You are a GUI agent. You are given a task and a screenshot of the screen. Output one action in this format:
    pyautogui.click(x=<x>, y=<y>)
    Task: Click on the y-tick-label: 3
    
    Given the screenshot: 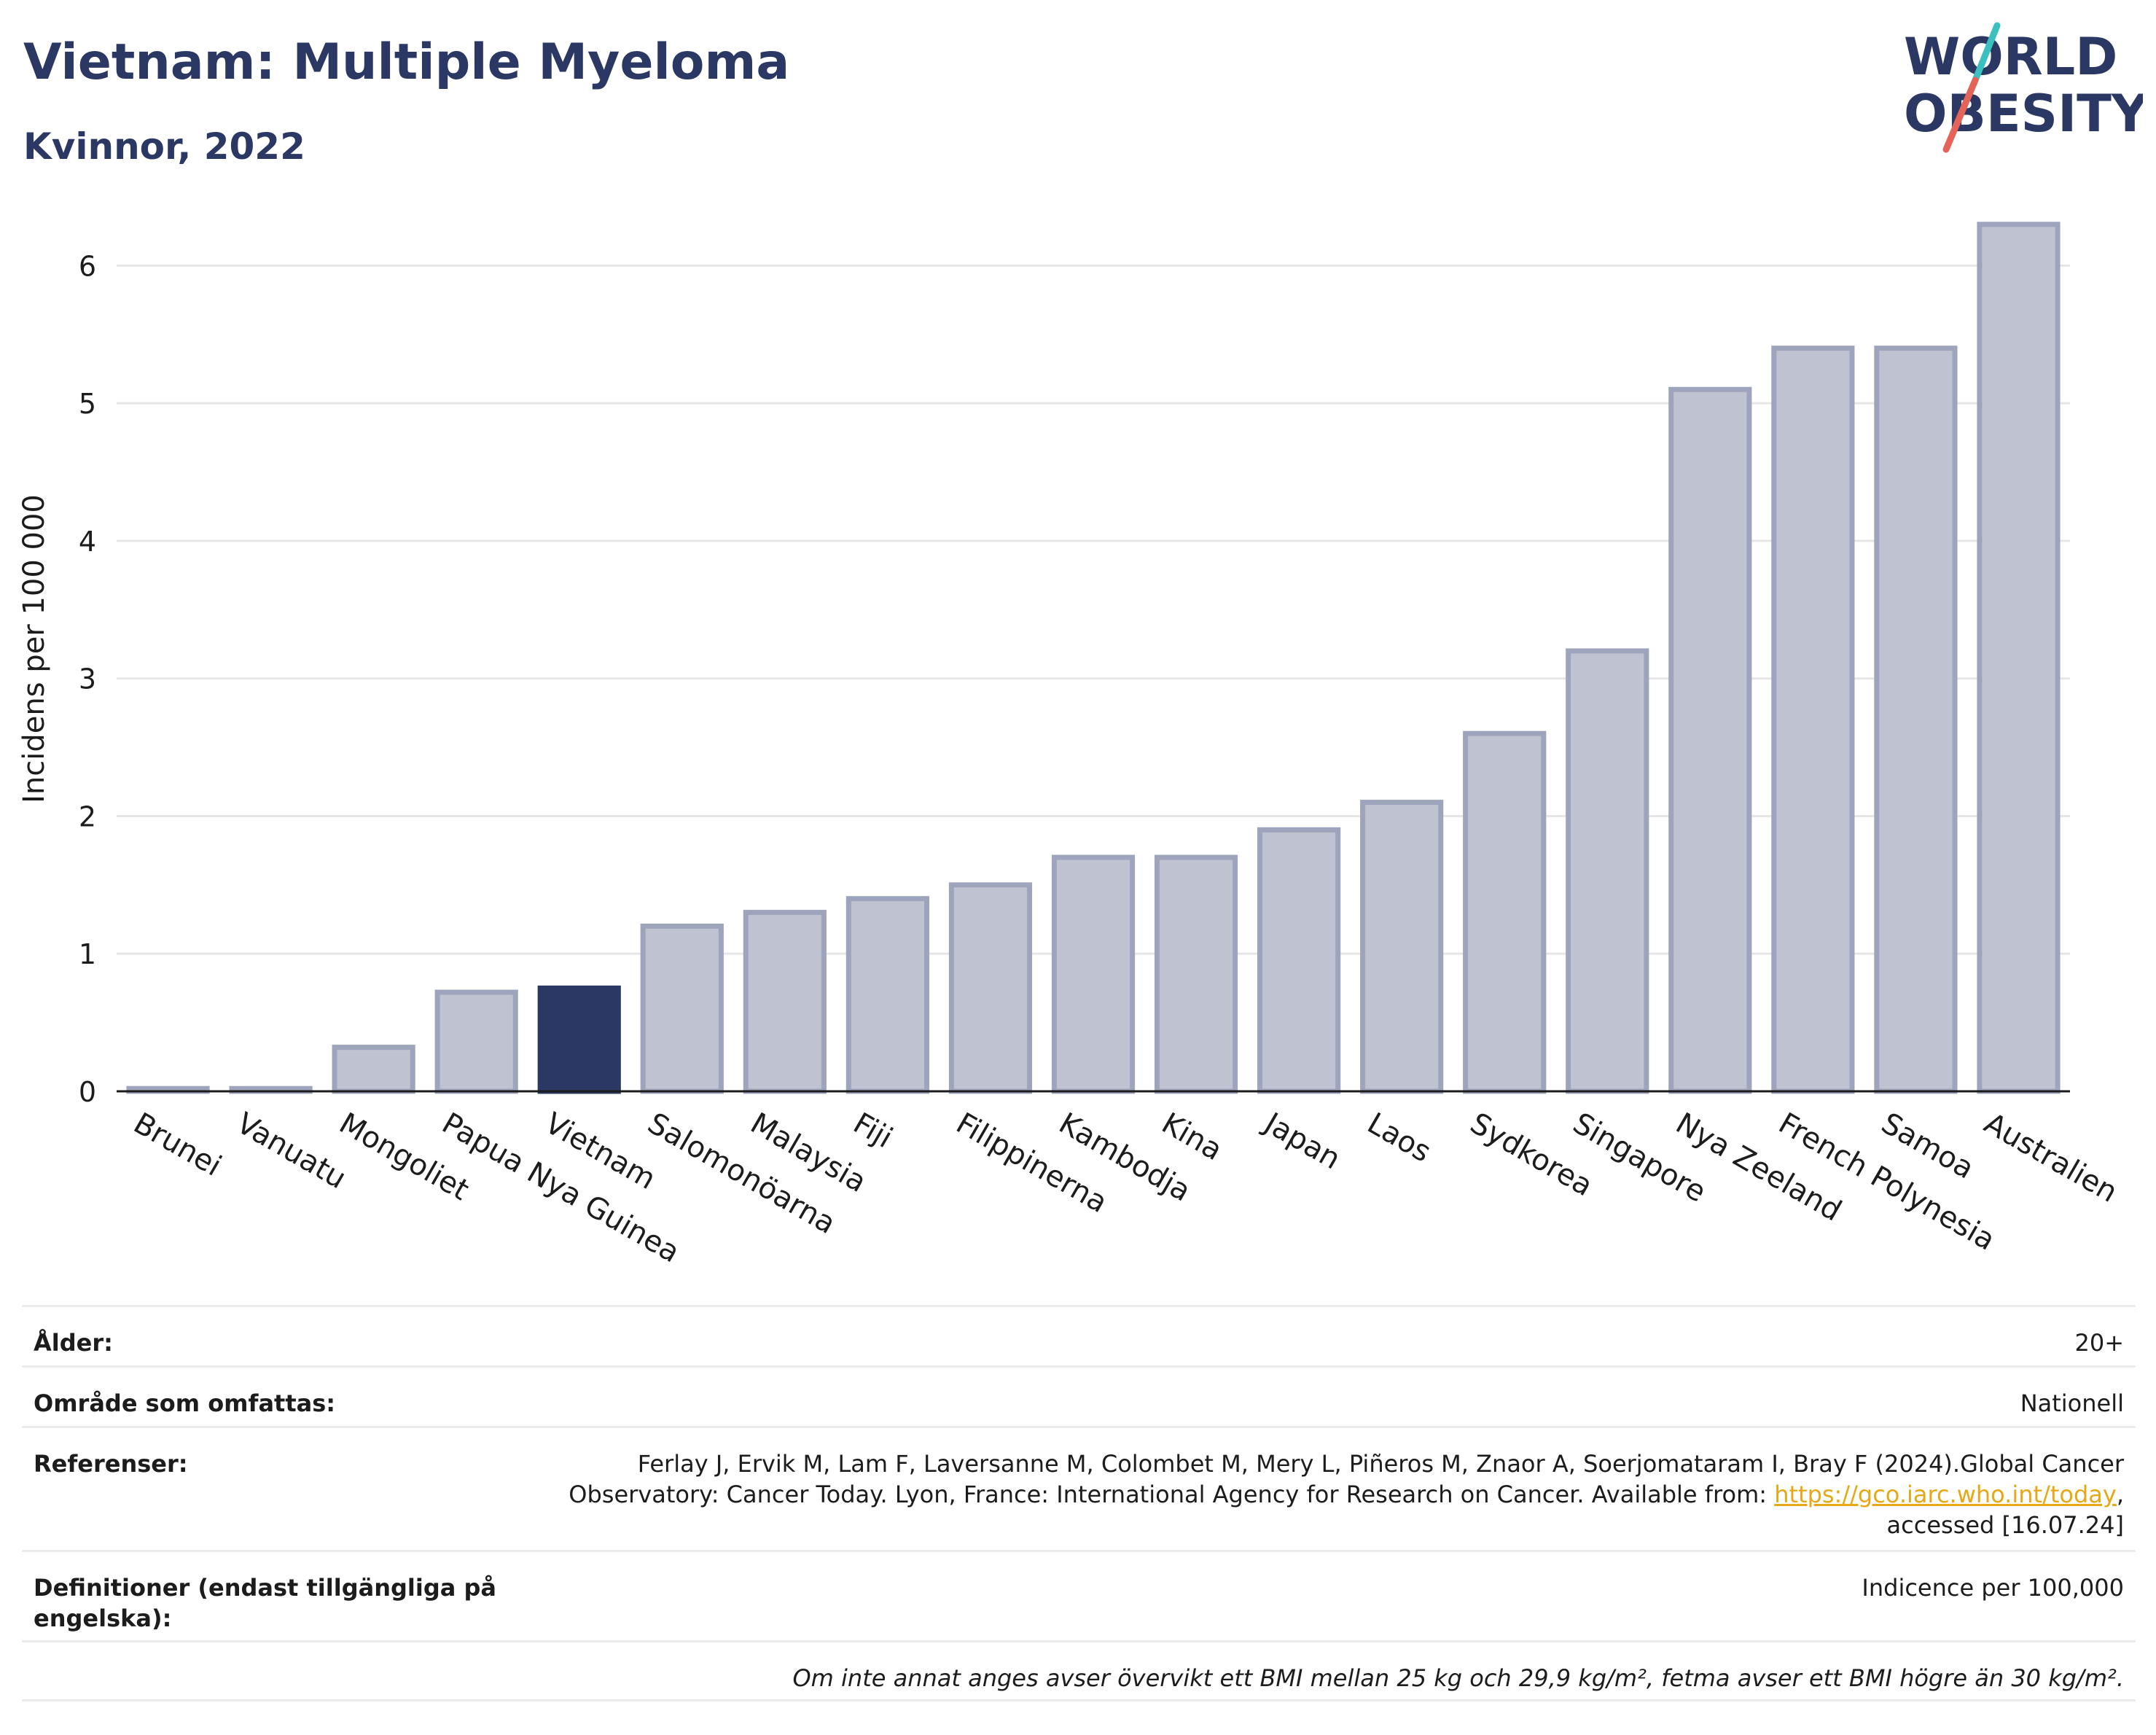 What is the action you would take?
    pyautogui.click(x=87, y=679)
    